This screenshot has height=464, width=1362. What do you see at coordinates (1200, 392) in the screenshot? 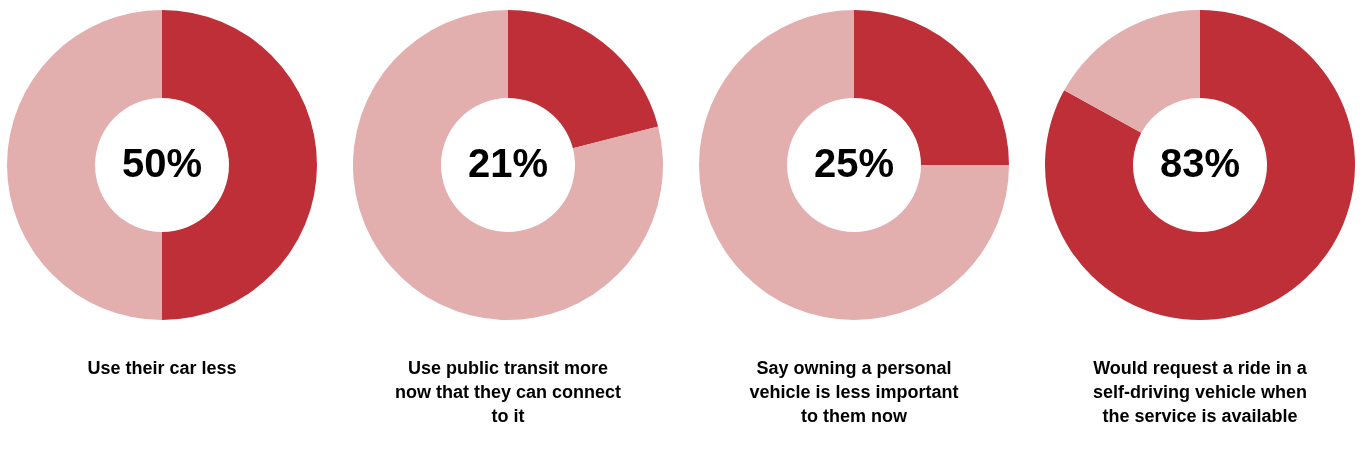
I see `text: Would request a ride in a self-driving vehicle when the service is available` at bounding box center [1200, 392].